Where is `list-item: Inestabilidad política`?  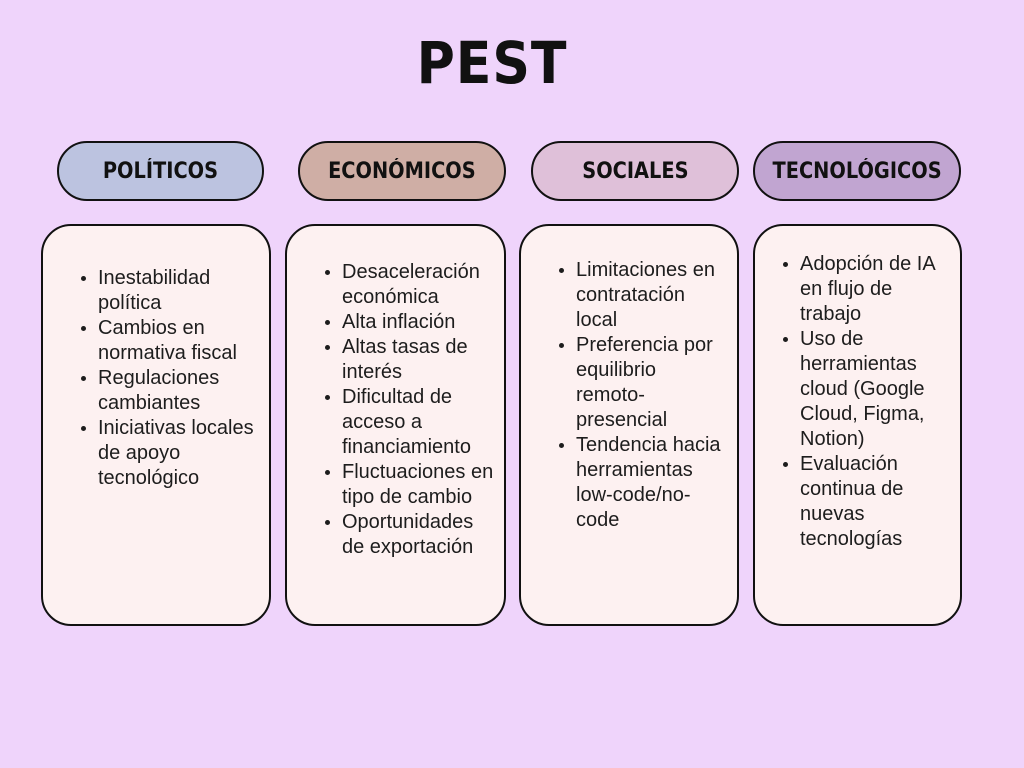
list-item: Inestabilidad política is located at coordinates (169, 291).